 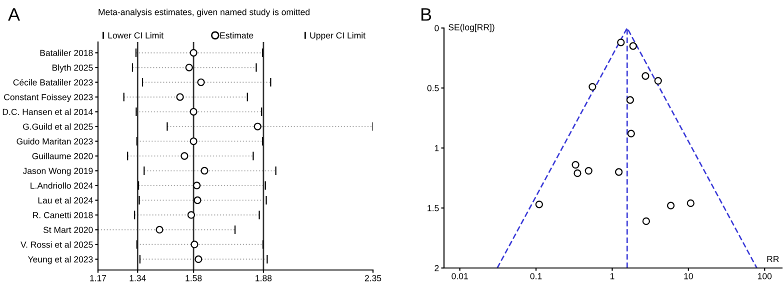 What do you see at coordinates (194, 278) in the screenshot?
I see `x-tick-label: 1.58` at bounding box center [194, 278].